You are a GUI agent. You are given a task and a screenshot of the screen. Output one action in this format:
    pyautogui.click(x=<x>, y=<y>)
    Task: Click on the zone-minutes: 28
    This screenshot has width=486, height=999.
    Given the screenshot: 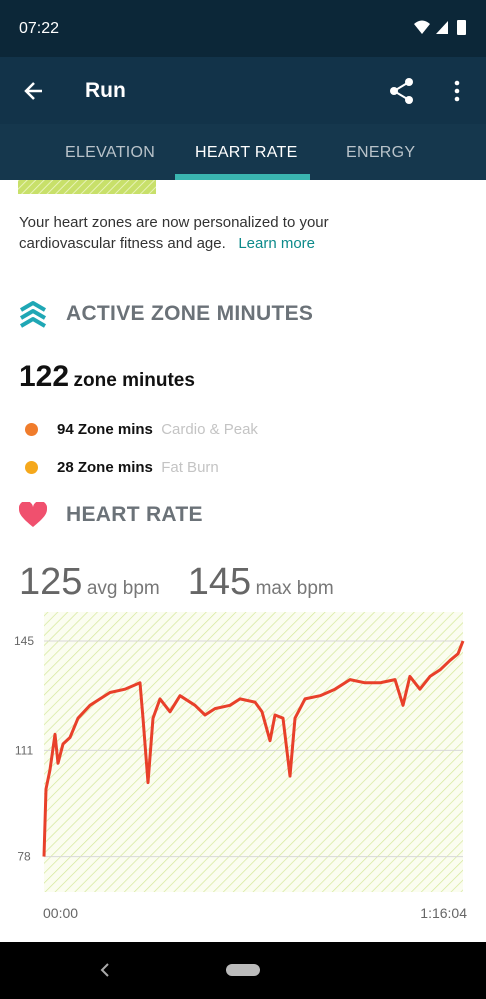 What is the action you would take?
    pyautogui.click(x=65, y=467)
    